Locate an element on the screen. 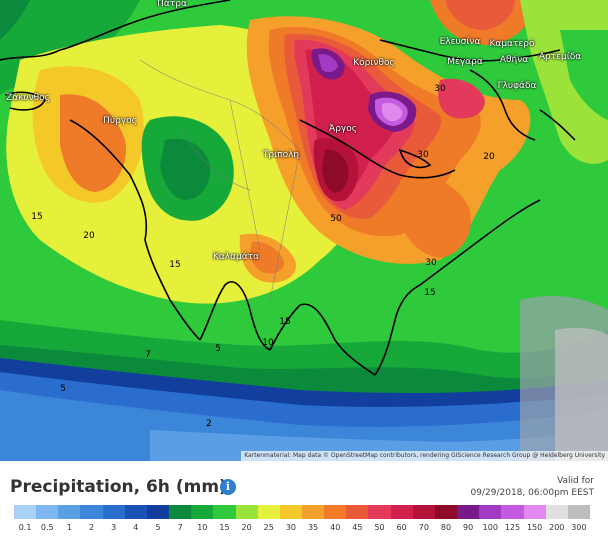  scale-label: 20 is located at coordinates (246, 527).